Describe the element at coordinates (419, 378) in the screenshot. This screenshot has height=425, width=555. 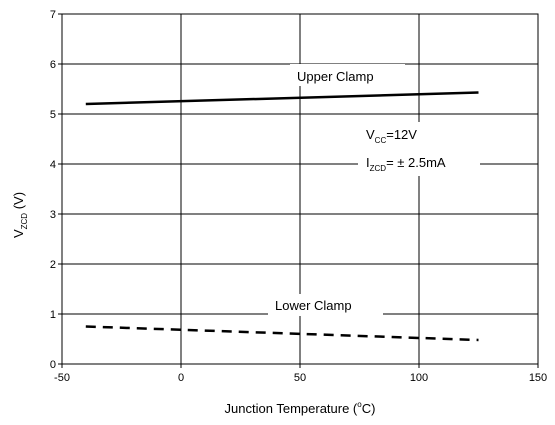
I see `x-tick-label: 100` at that location.